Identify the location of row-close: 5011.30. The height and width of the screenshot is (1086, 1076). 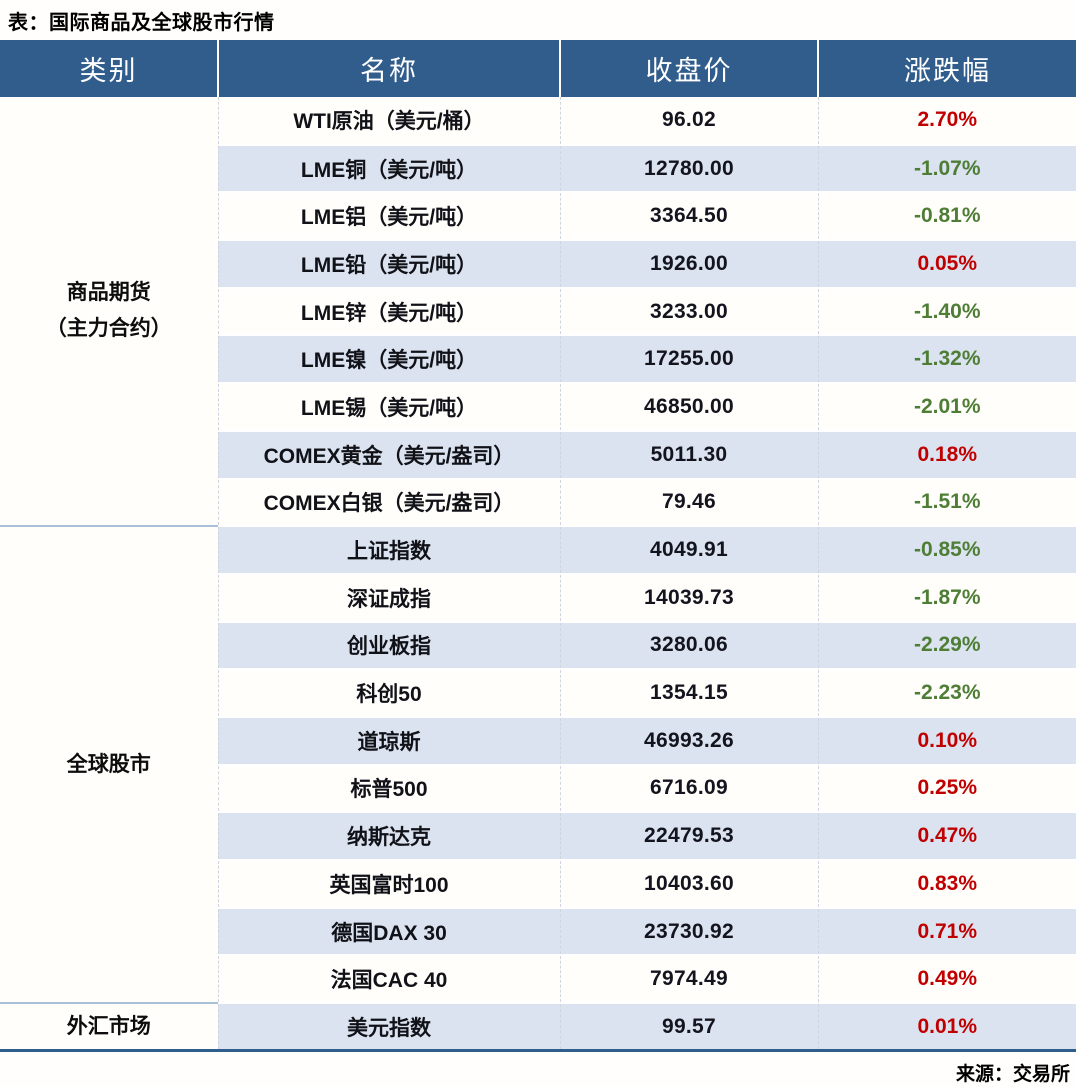
(688, 455).